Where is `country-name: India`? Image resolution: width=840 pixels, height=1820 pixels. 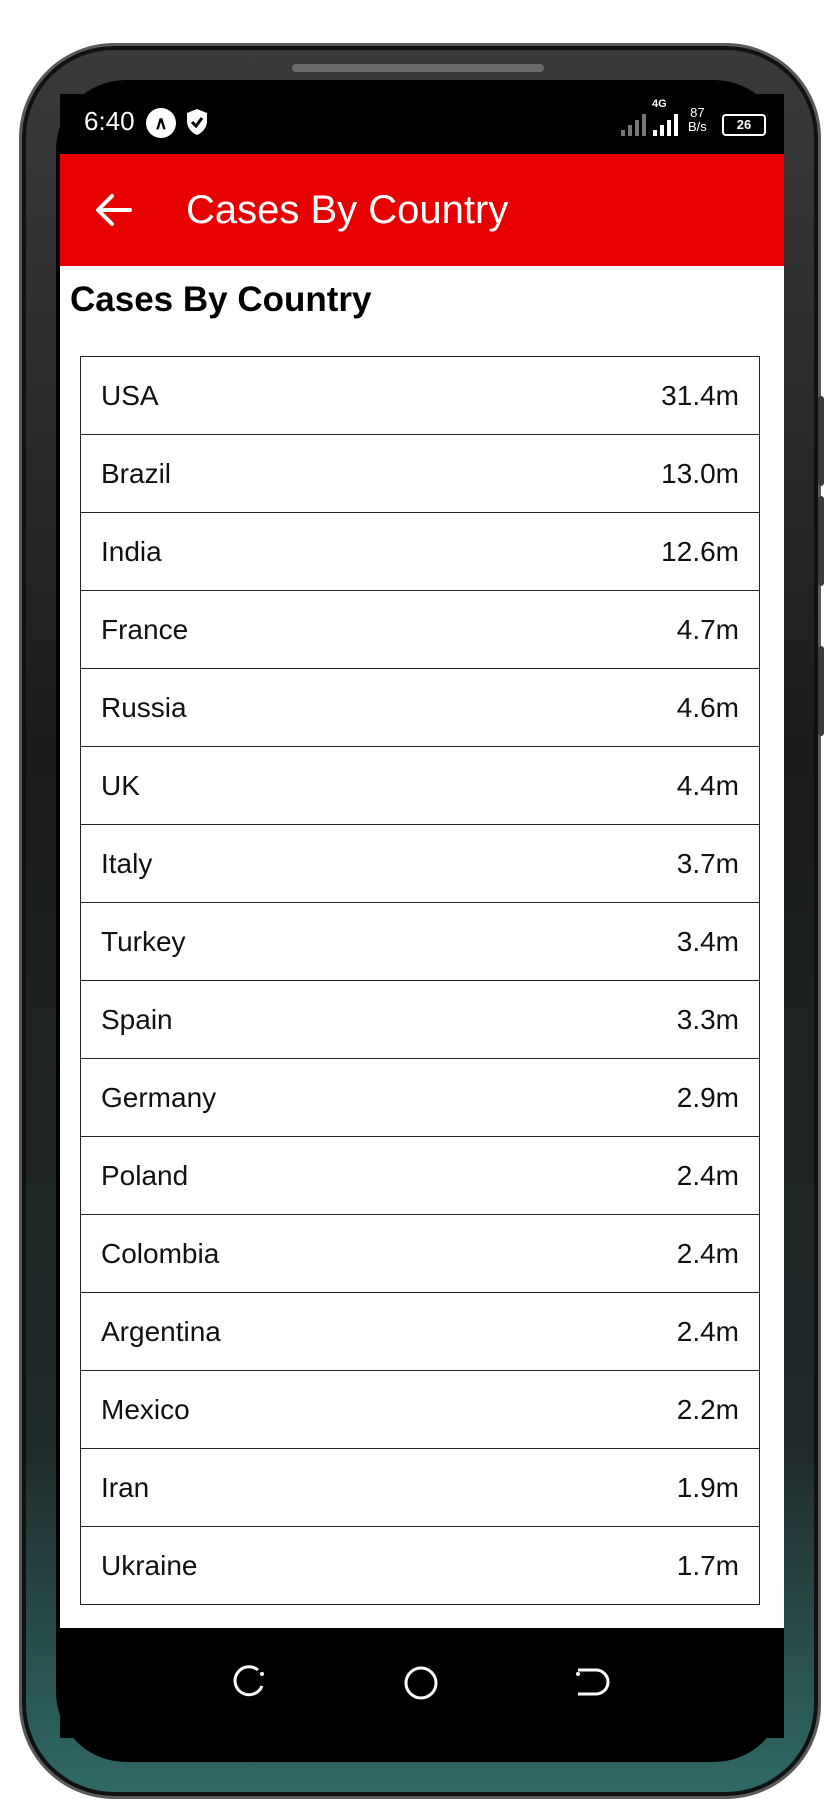
country-name: India is located at coordinates (131, 551).